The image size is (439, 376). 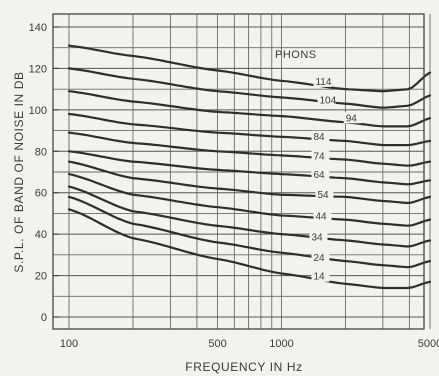 I want to click on series-line-44-phons, so click(x=249, y=200).